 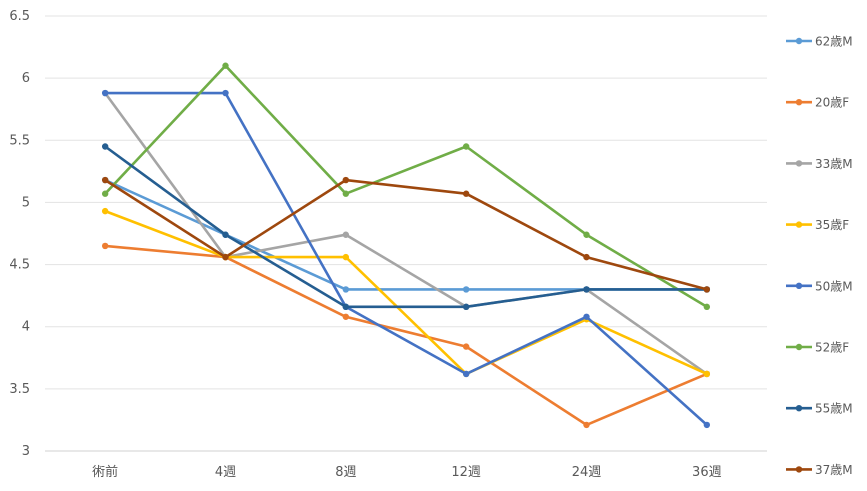 What do you see at coordinates (406, 472) in the screenshot?
I see `x-axis: 術前 4週 8週 12週 24週 36週` at bounding box center [406, 472].